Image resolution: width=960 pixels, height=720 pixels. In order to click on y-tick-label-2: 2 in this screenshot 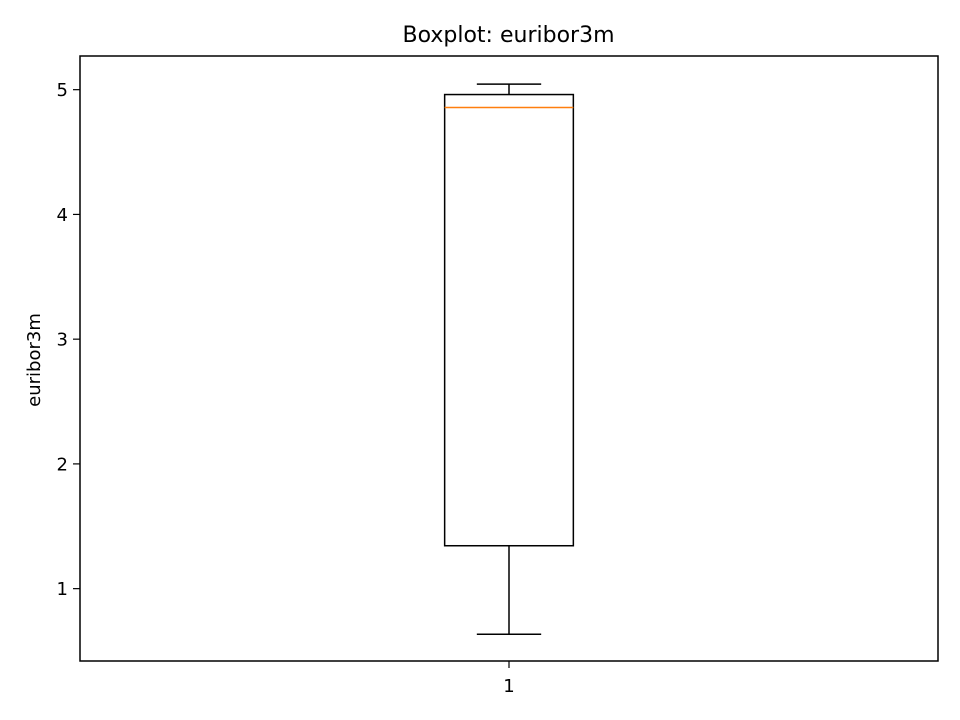, I will do `click(62, 464)`.